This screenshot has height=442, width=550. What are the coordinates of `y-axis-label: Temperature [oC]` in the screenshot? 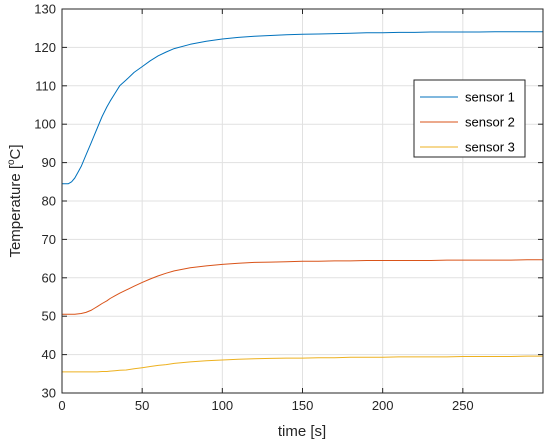 It's located at (15, 200).